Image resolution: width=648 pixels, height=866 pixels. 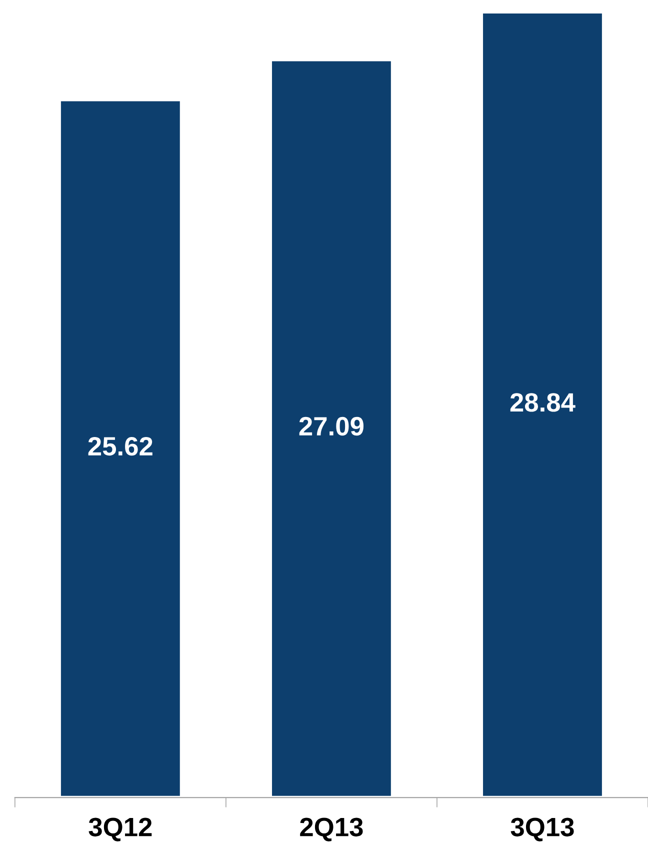 I want to click on x-tick-label: 3Q13, so click(x=542, y=830).